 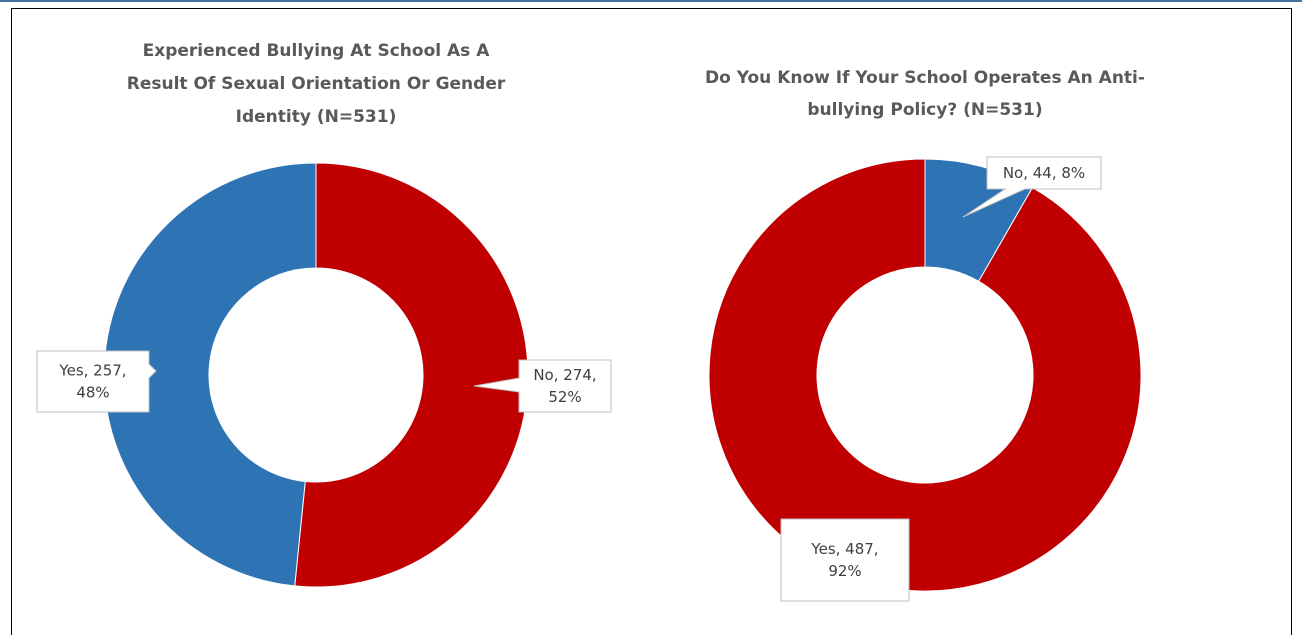 I want to click on donut-slice-yes, so click(x=210, y=374).